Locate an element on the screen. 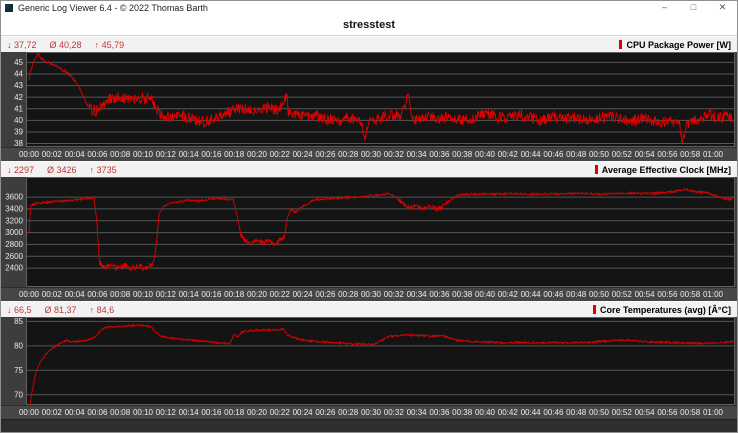 Image resolution: width=738 pixels, height=433 pixels. chart-2-stats: ↓ 2297 Ø 3426 ↑ 3735 is located at coordinates (62, 170).